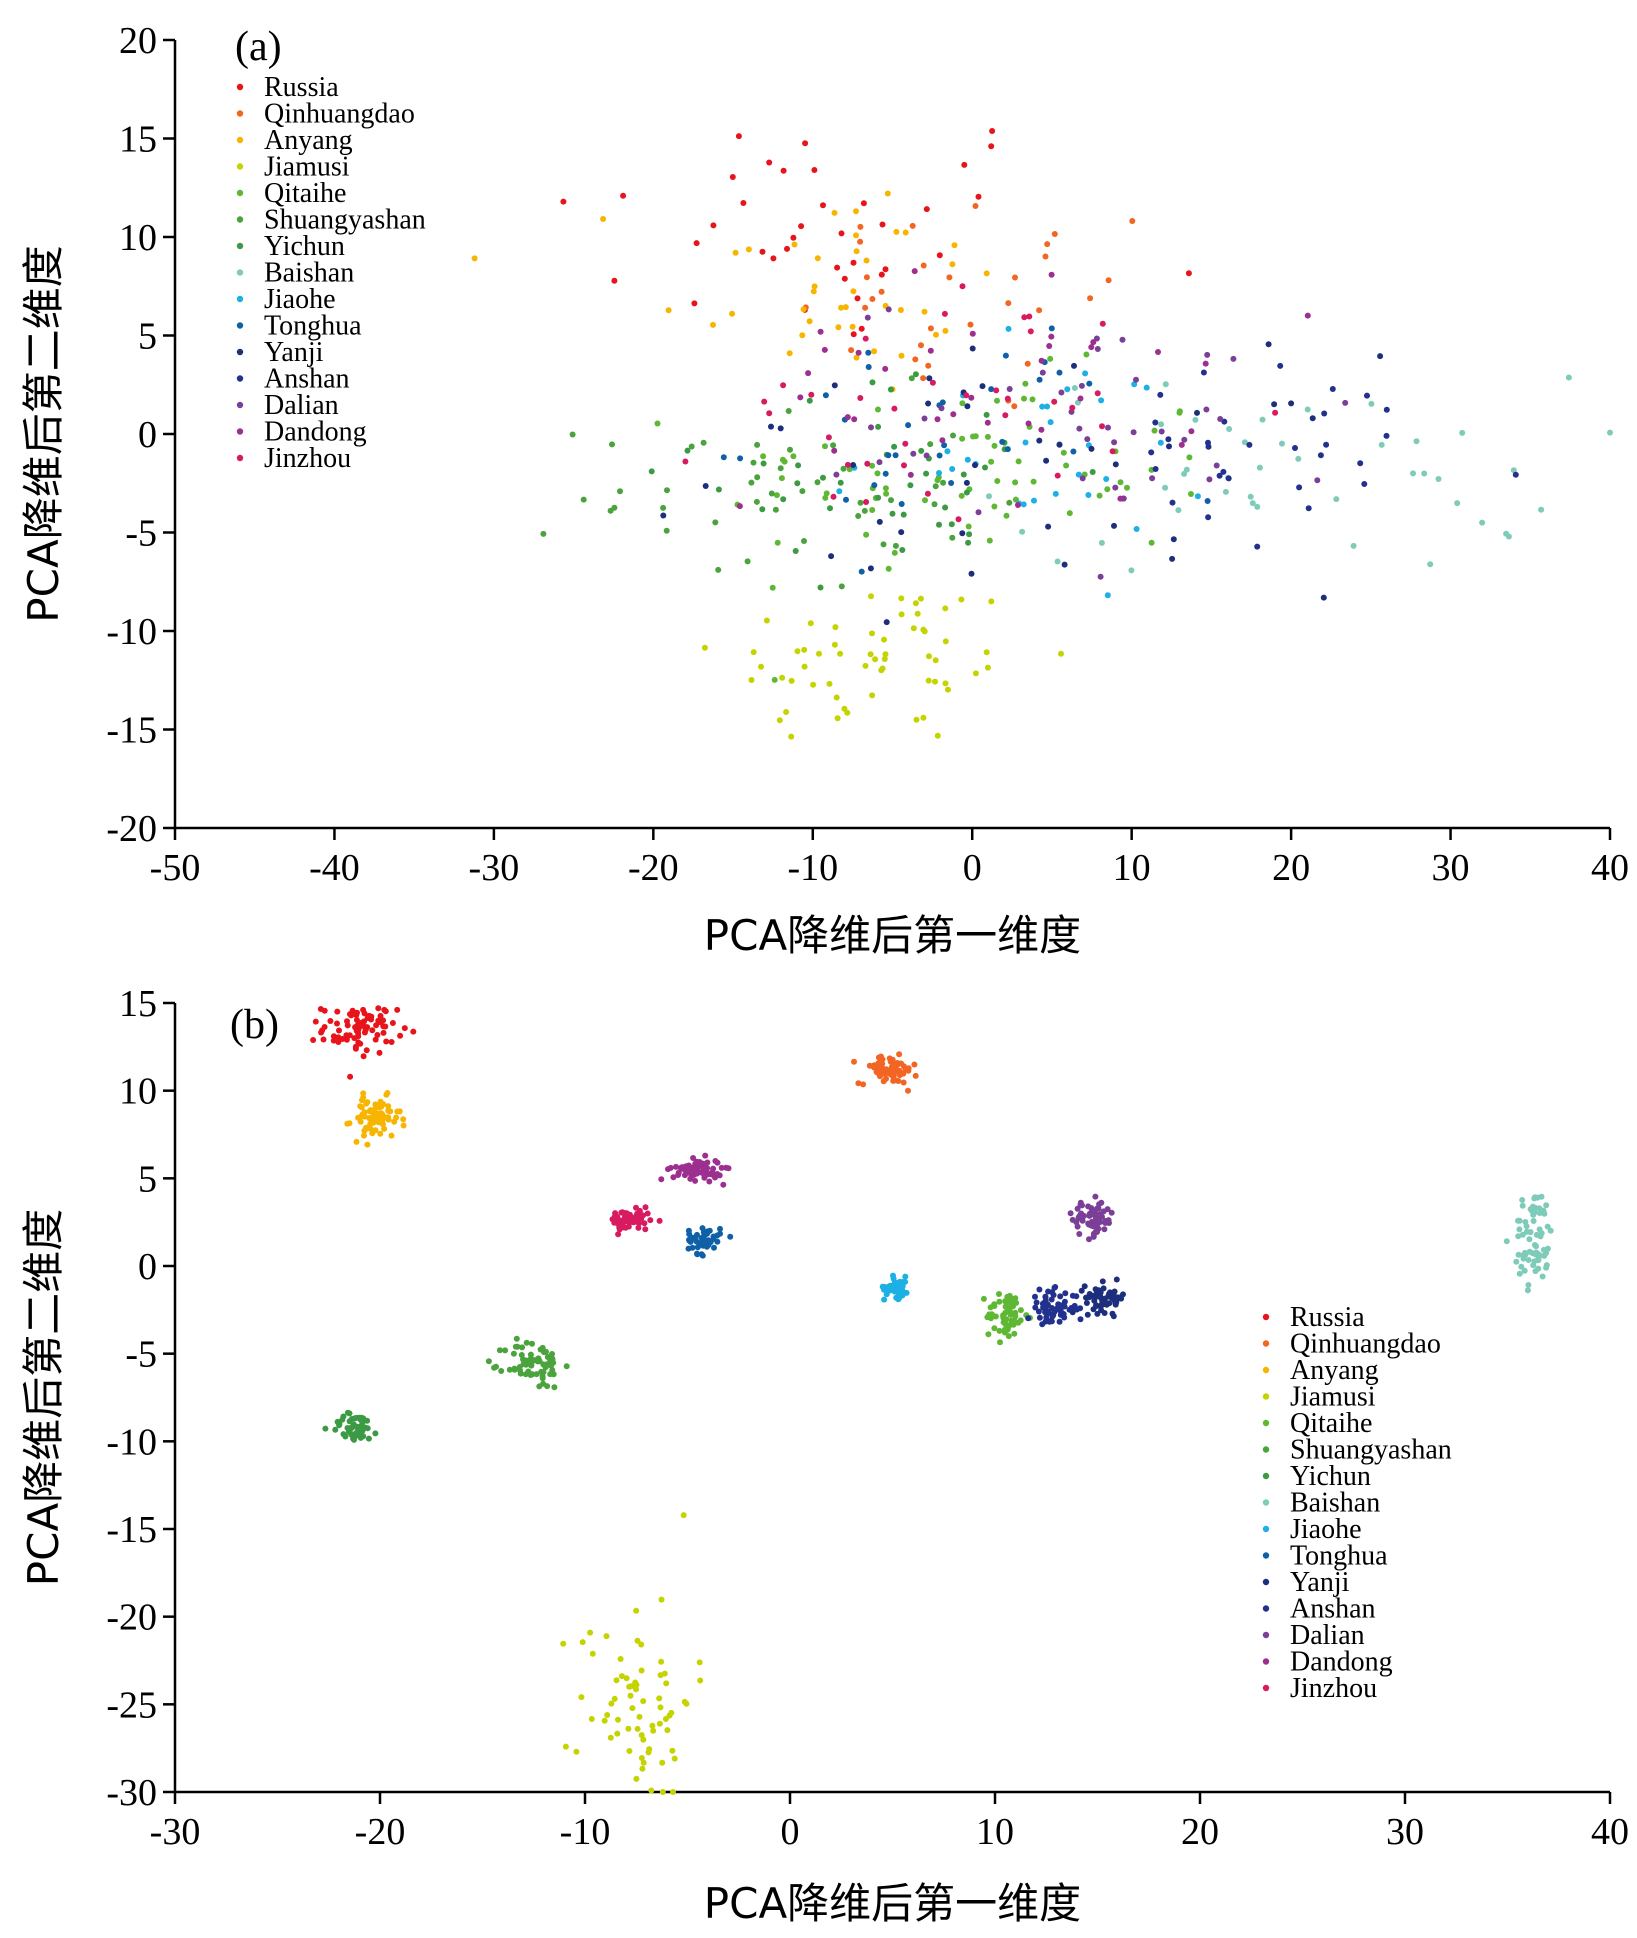 Image resolution: width=1637 pixels, height=1938 pixels. What do you see at coordinates (307, 458) in the screenshot?
I see `legend-entry: Jinzhou` at bounding box center [307, 458].